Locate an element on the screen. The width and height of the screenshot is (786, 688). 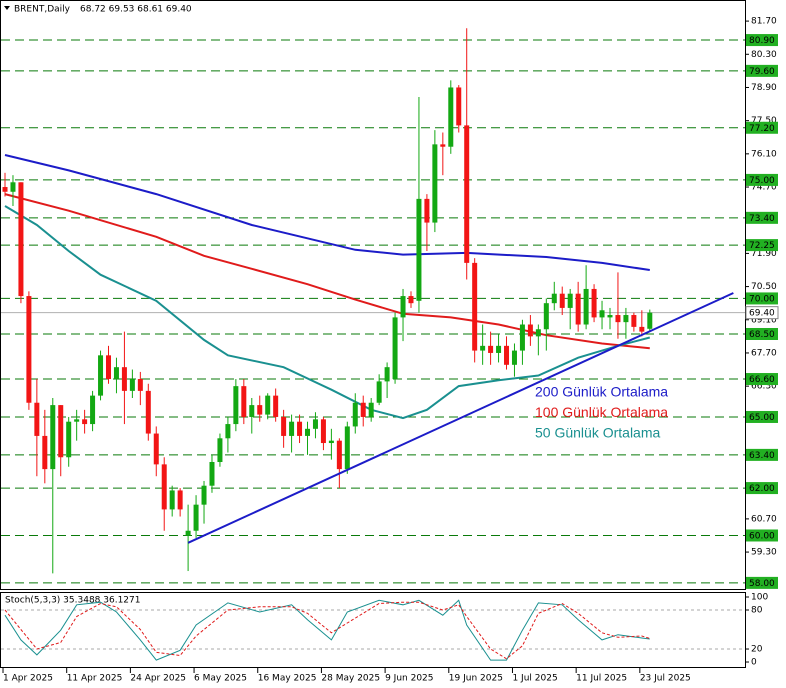
y-tick-label: 70.50 is located at coordinates (764, 287).